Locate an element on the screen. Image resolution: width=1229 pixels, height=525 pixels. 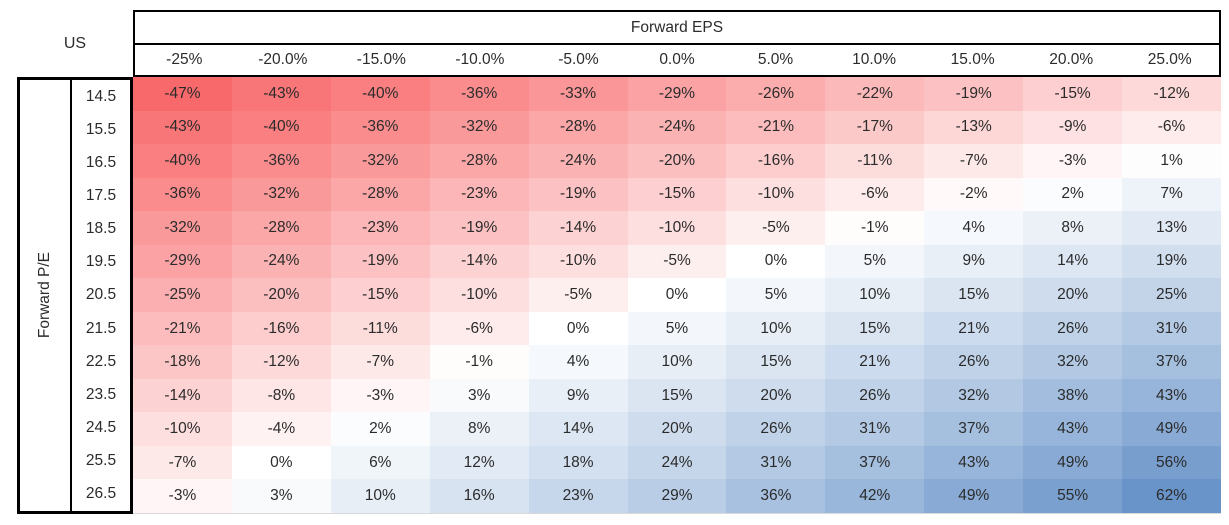
heatmap-cell: -1% is located at coordinates (875, 228).